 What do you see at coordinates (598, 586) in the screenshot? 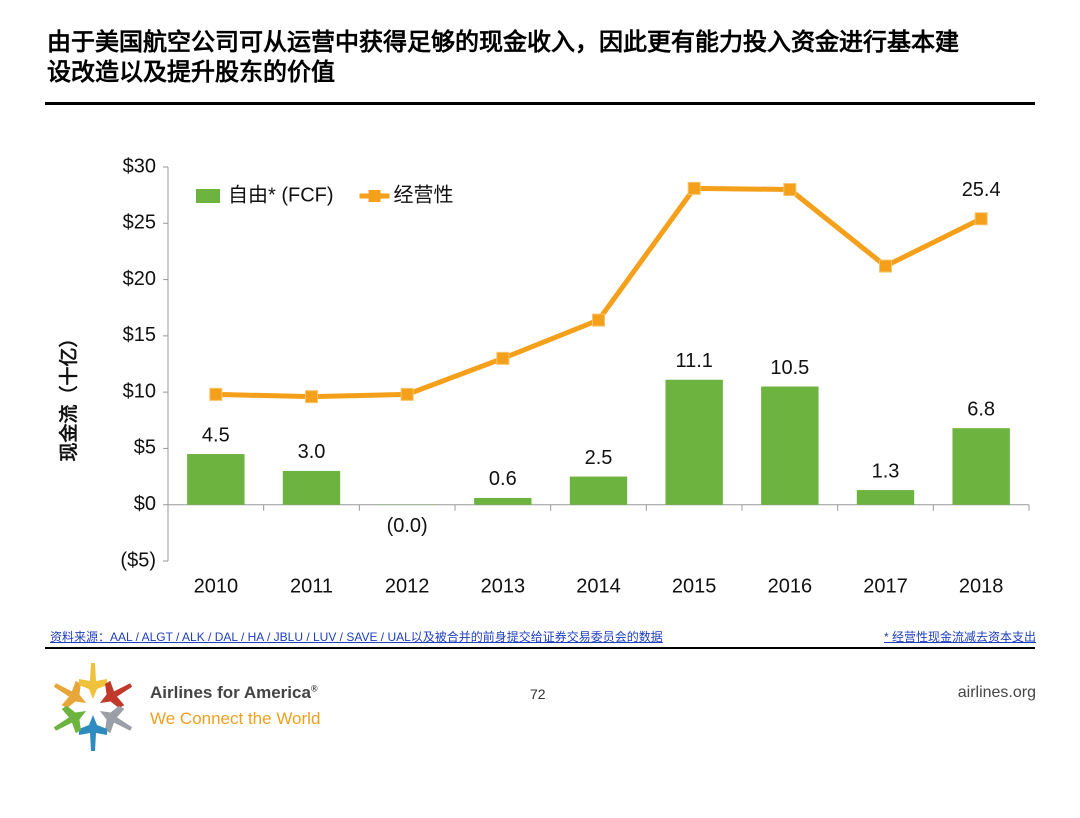
I see `x-tick-label: 2014` at bounding box center [598, 586].